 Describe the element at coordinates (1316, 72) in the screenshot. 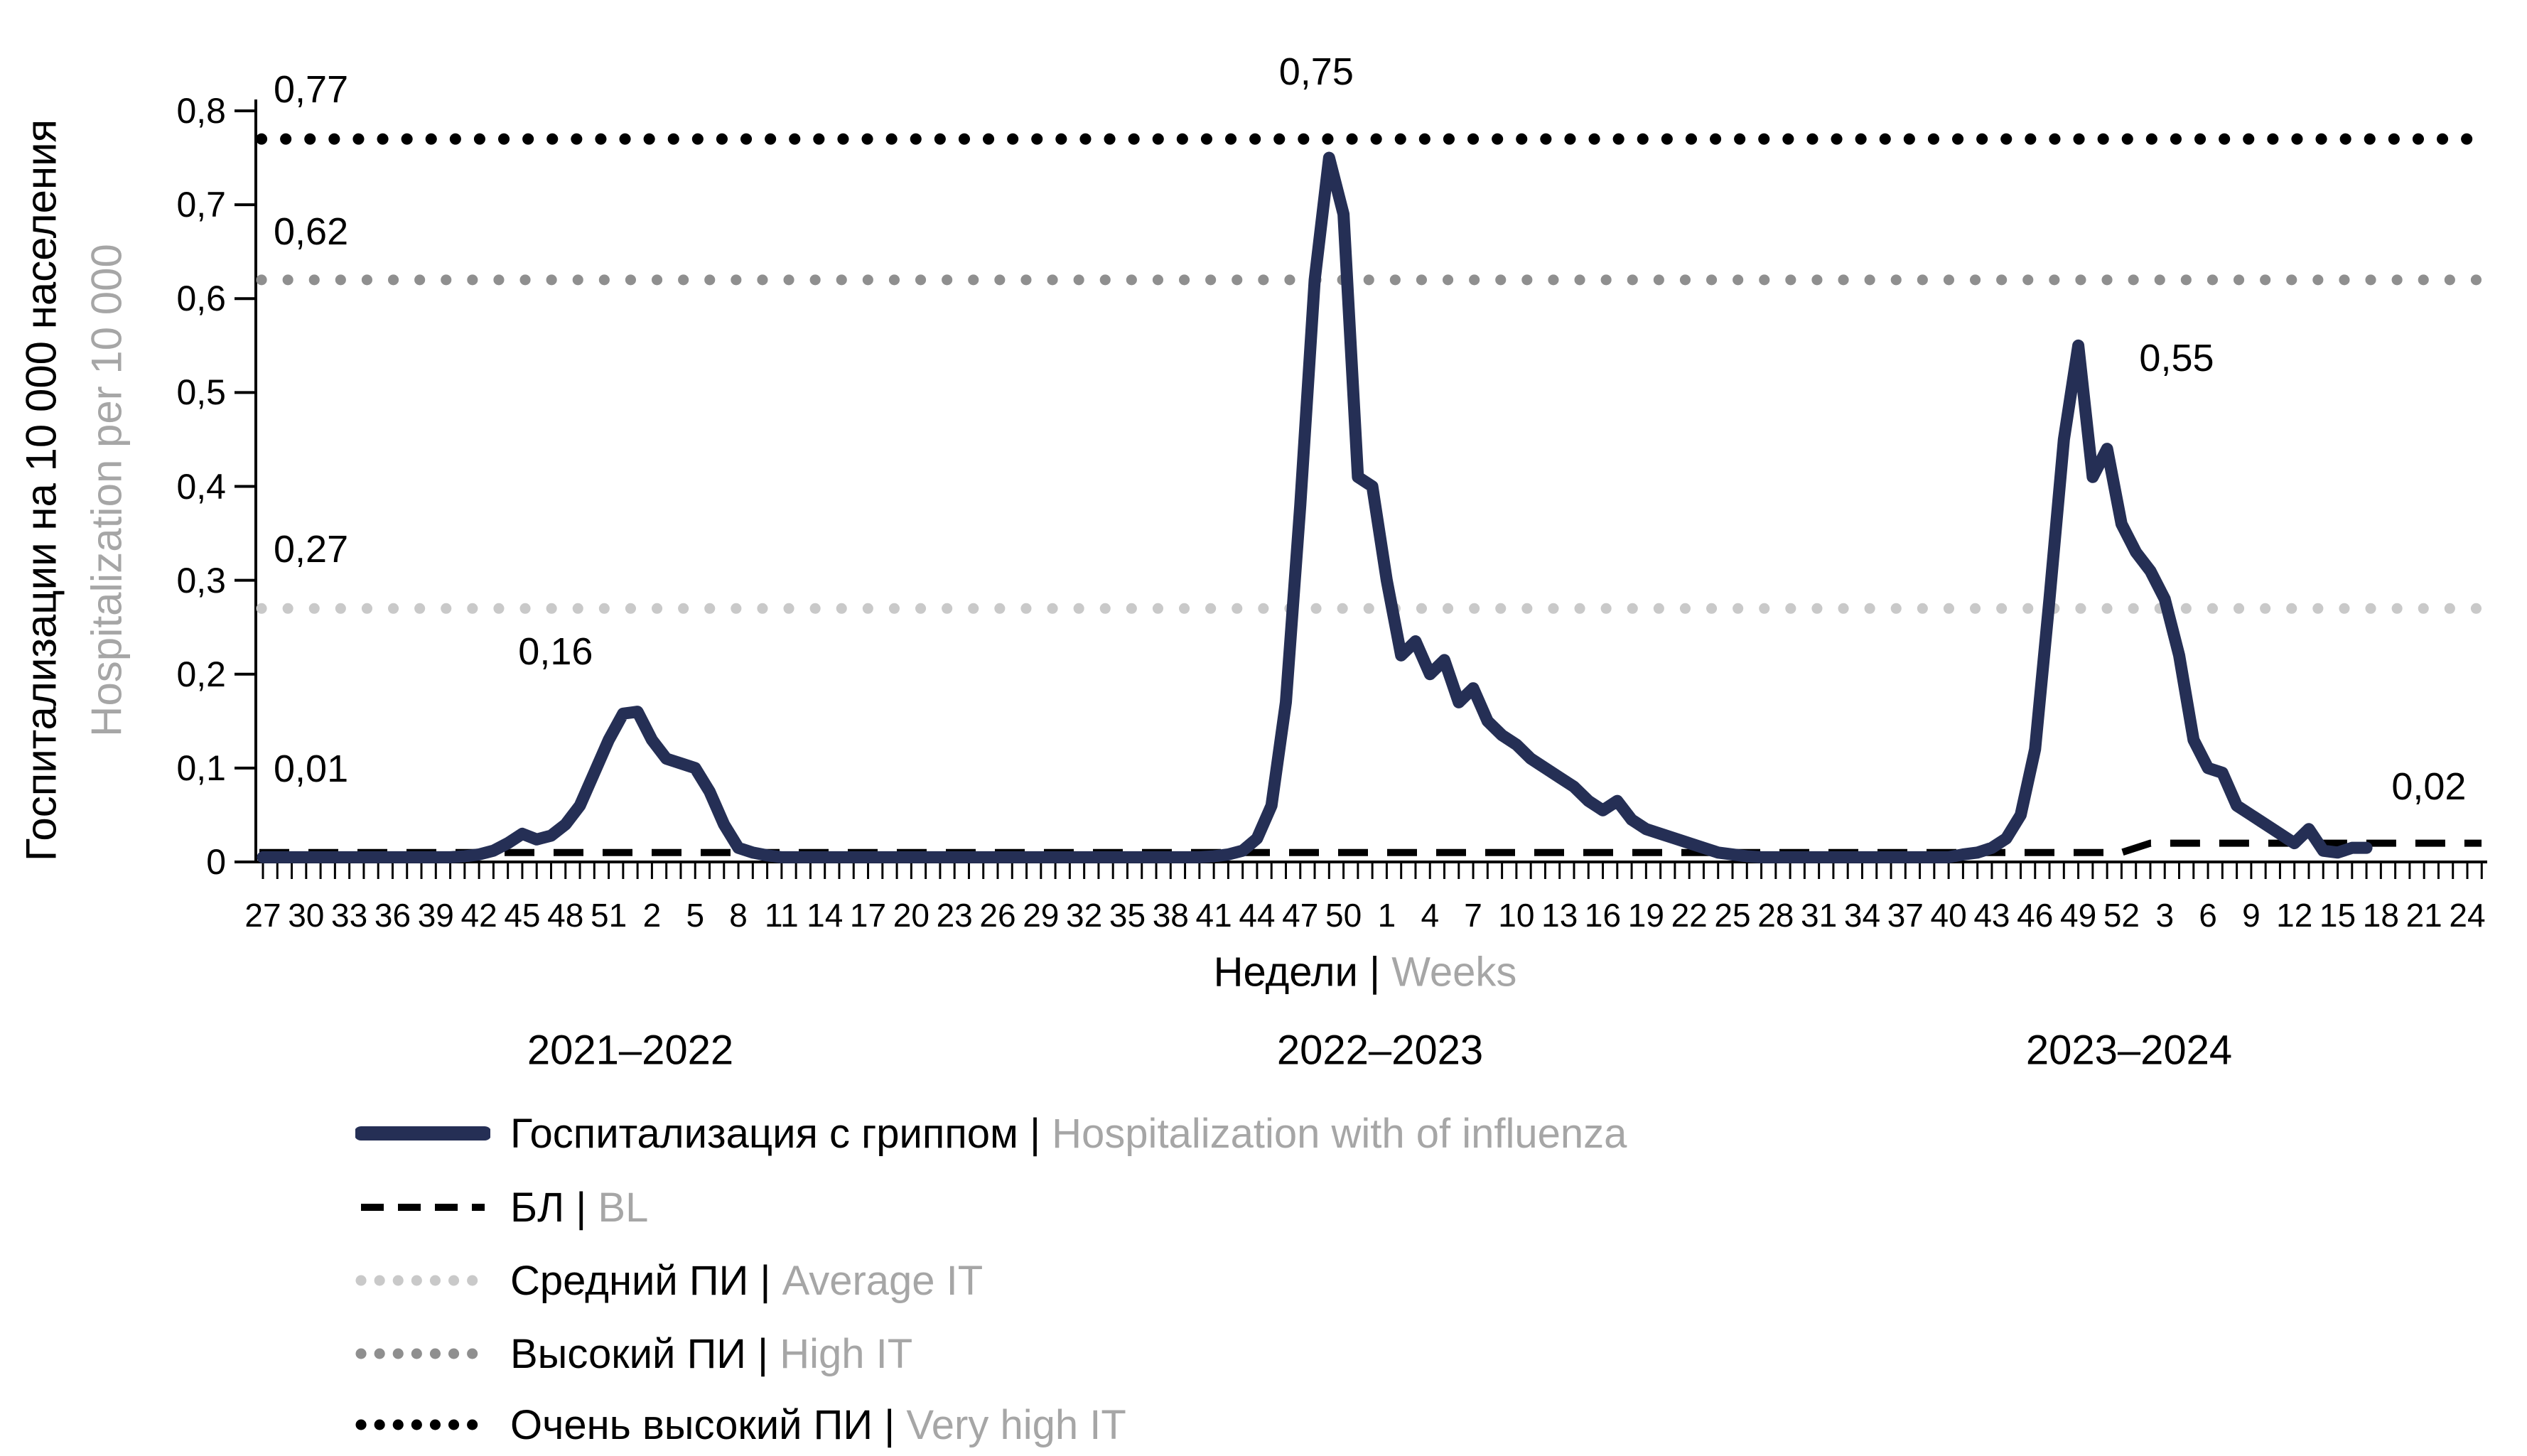

I see `annotation-0-75: 0,75` at that location.